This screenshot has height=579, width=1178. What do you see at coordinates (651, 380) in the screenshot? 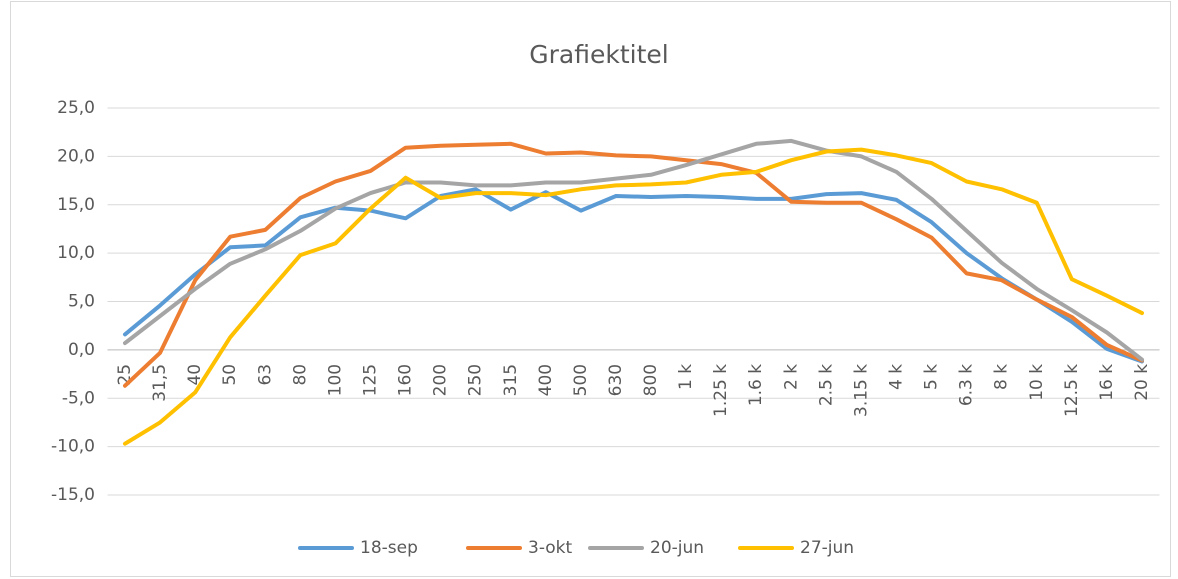
I see `x-tick-label: 800` at bounding box center [651, 380].